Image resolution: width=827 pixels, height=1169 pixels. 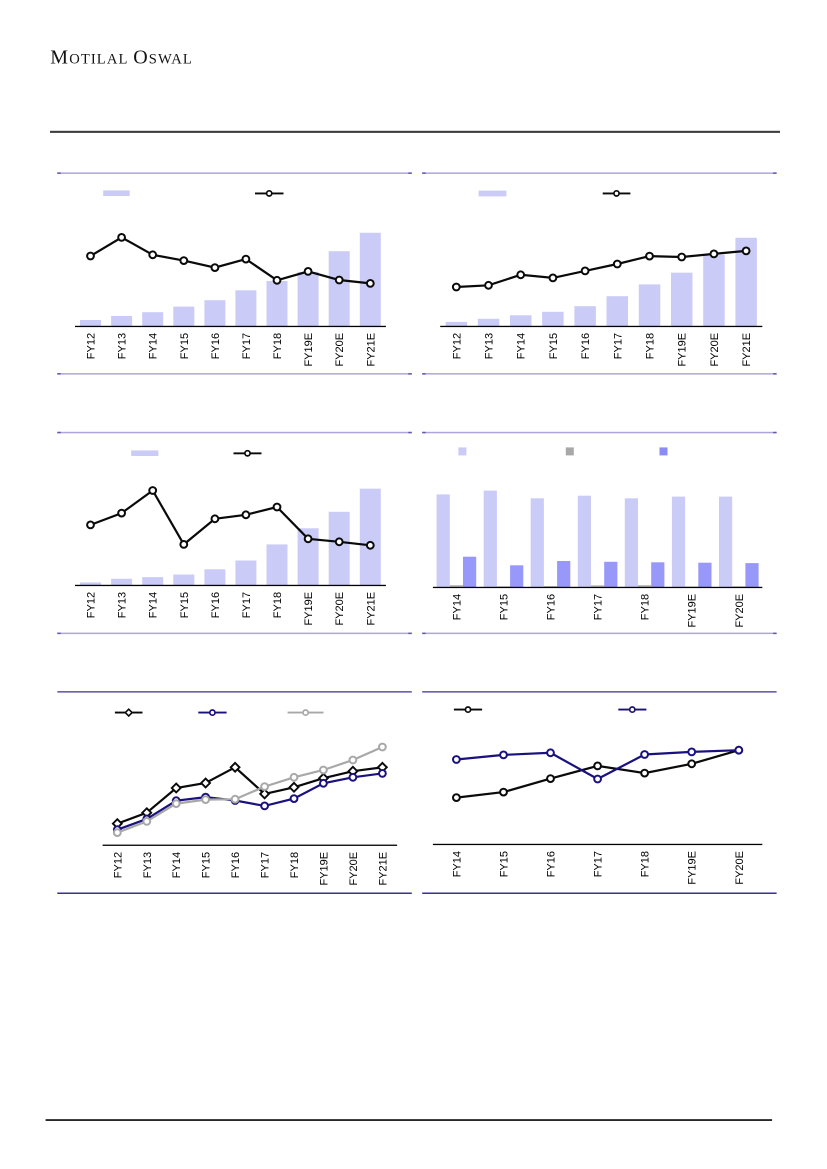 What do you see at coordinates (121, 58) in the screenshot?
I see `svg-text: MOTILAL OSWAL` at bounding box center [121, 58].